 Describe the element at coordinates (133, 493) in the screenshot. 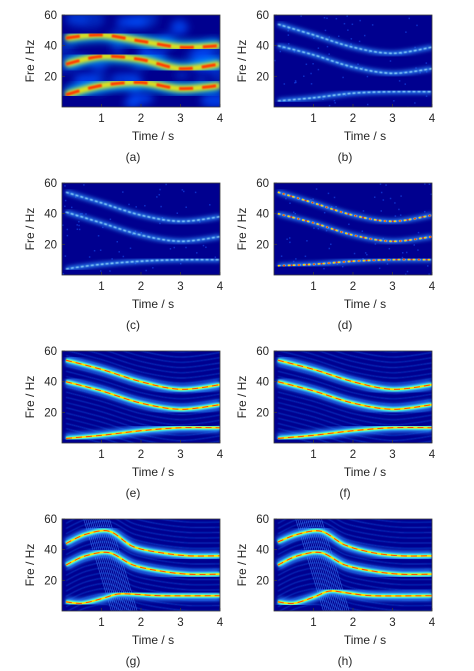

I see `panel-label: (e)` at that location.